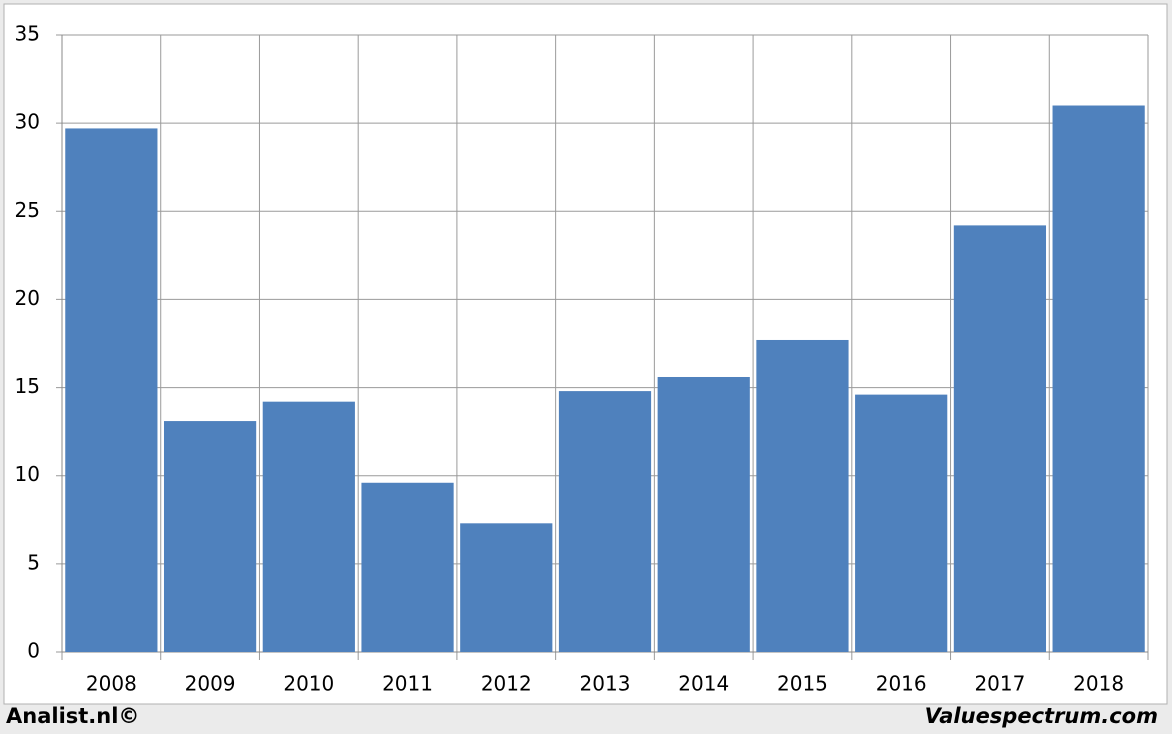 Image resolution: width=1172 pixels, height=734 pixels. I want to click on x-tick-label: 2018, so click(1098, 684).